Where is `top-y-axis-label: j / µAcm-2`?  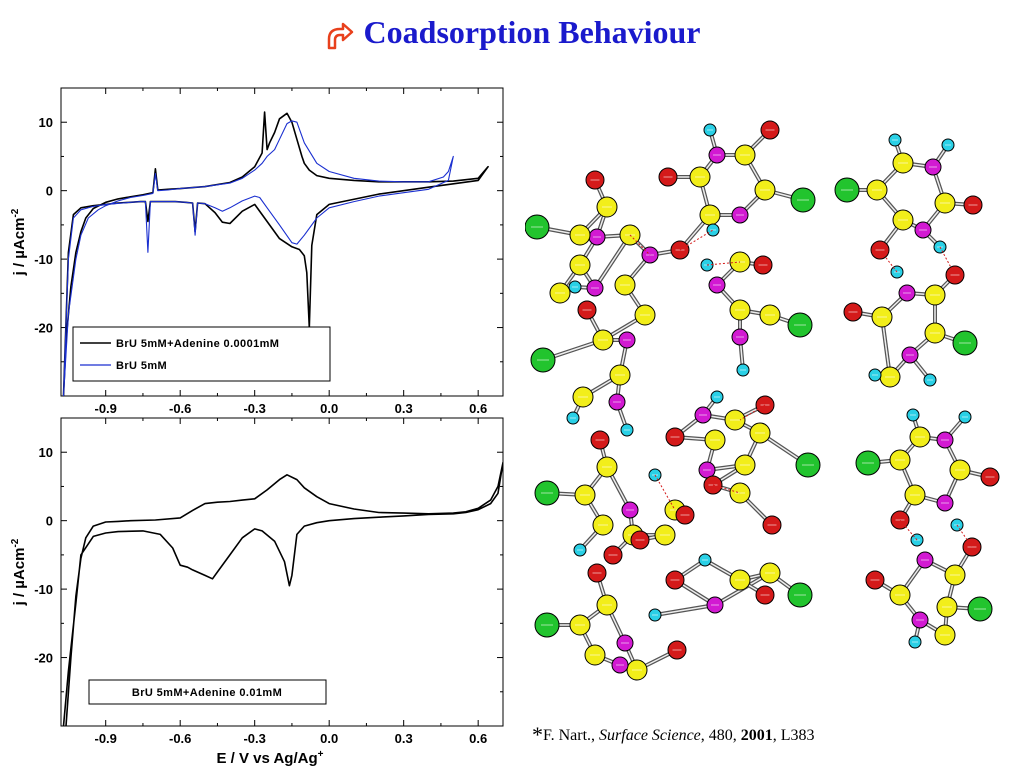
top-y-axis-label: j / µAcm-2 is located at coordinates (19, 242).